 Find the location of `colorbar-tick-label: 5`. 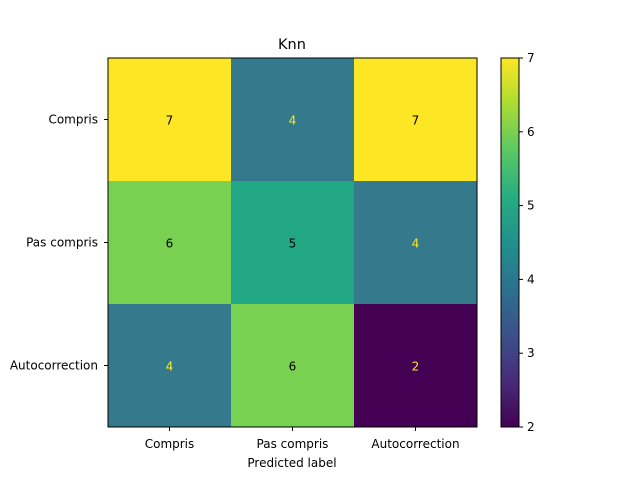

colorbar-tick-label: 5 is located at coordinates (531, 206).